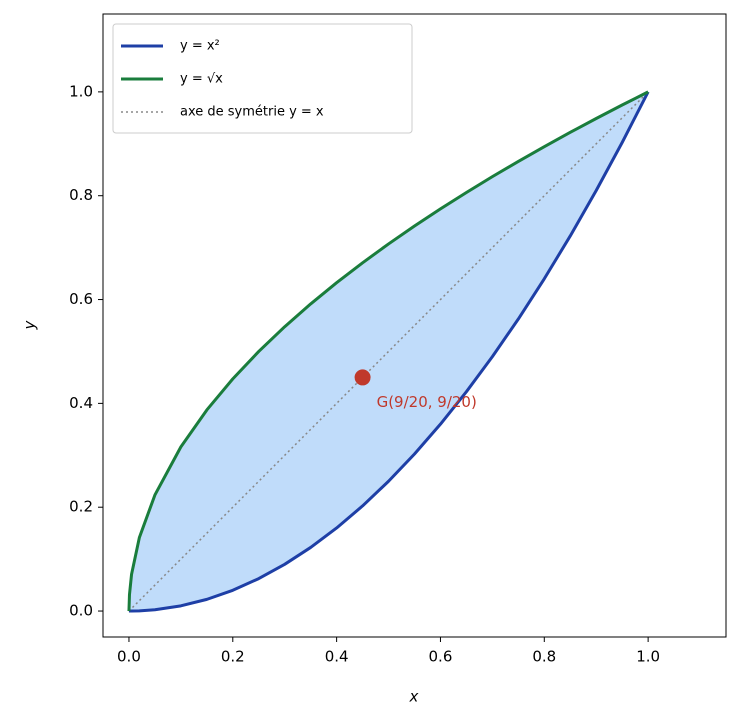 The width and height of the screenshot is (741, 726). Describe the element at coordinates (362, 377) in the screenshot. I see `centroid-point` at that location.